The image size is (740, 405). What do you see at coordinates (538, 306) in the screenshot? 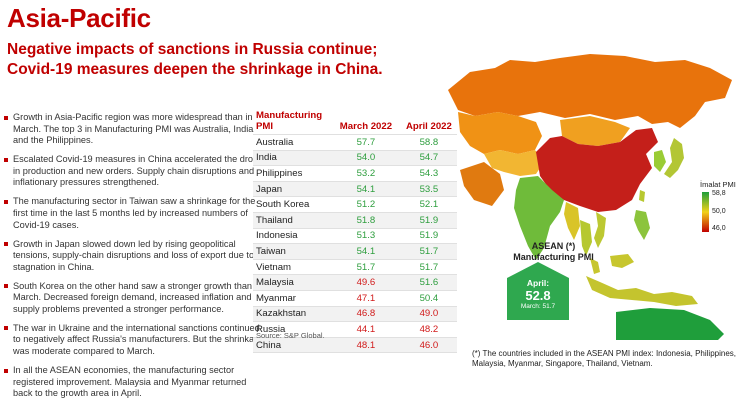
I see `asean-previous: March: 51.7` at bounding box center [538, 306].